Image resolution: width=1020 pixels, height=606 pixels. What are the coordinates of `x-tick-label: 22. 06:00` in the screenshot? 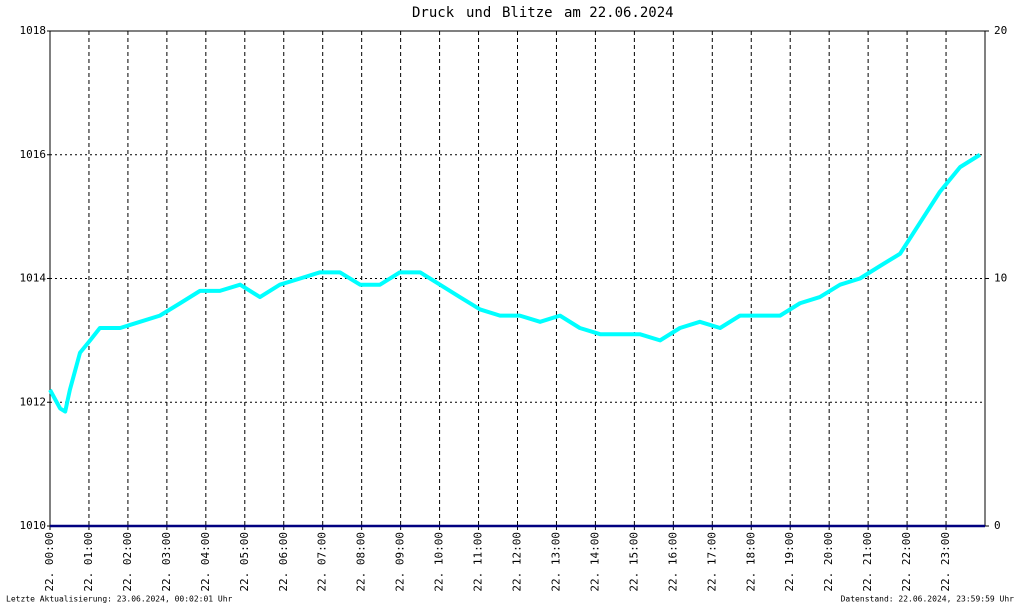 It's located at (283, 562).